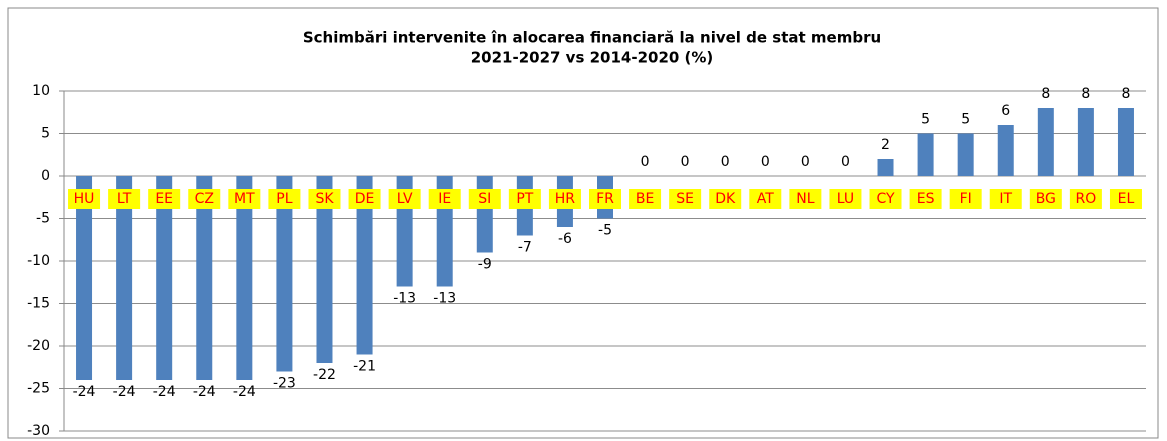 The width and height of the screenshot is (1167, 441). Describe the element at coordinates (525, 248) in the screenshot. I see `data-label: -7` at that location.